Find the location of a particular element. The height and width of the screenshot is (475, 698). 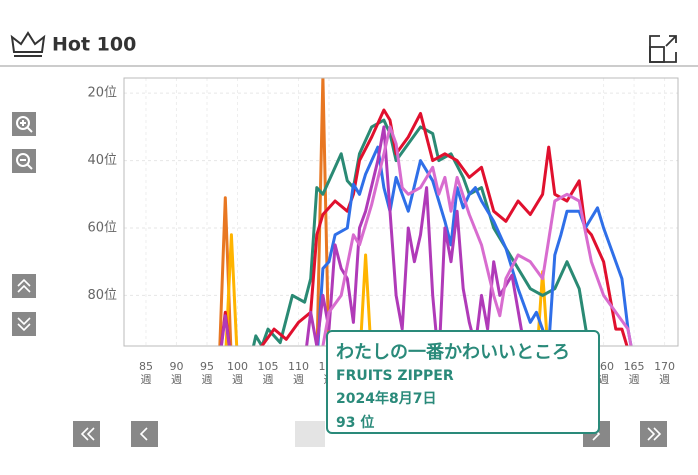

tooltip-date: 2024年8月7日 is located at coordinates (386, 399).